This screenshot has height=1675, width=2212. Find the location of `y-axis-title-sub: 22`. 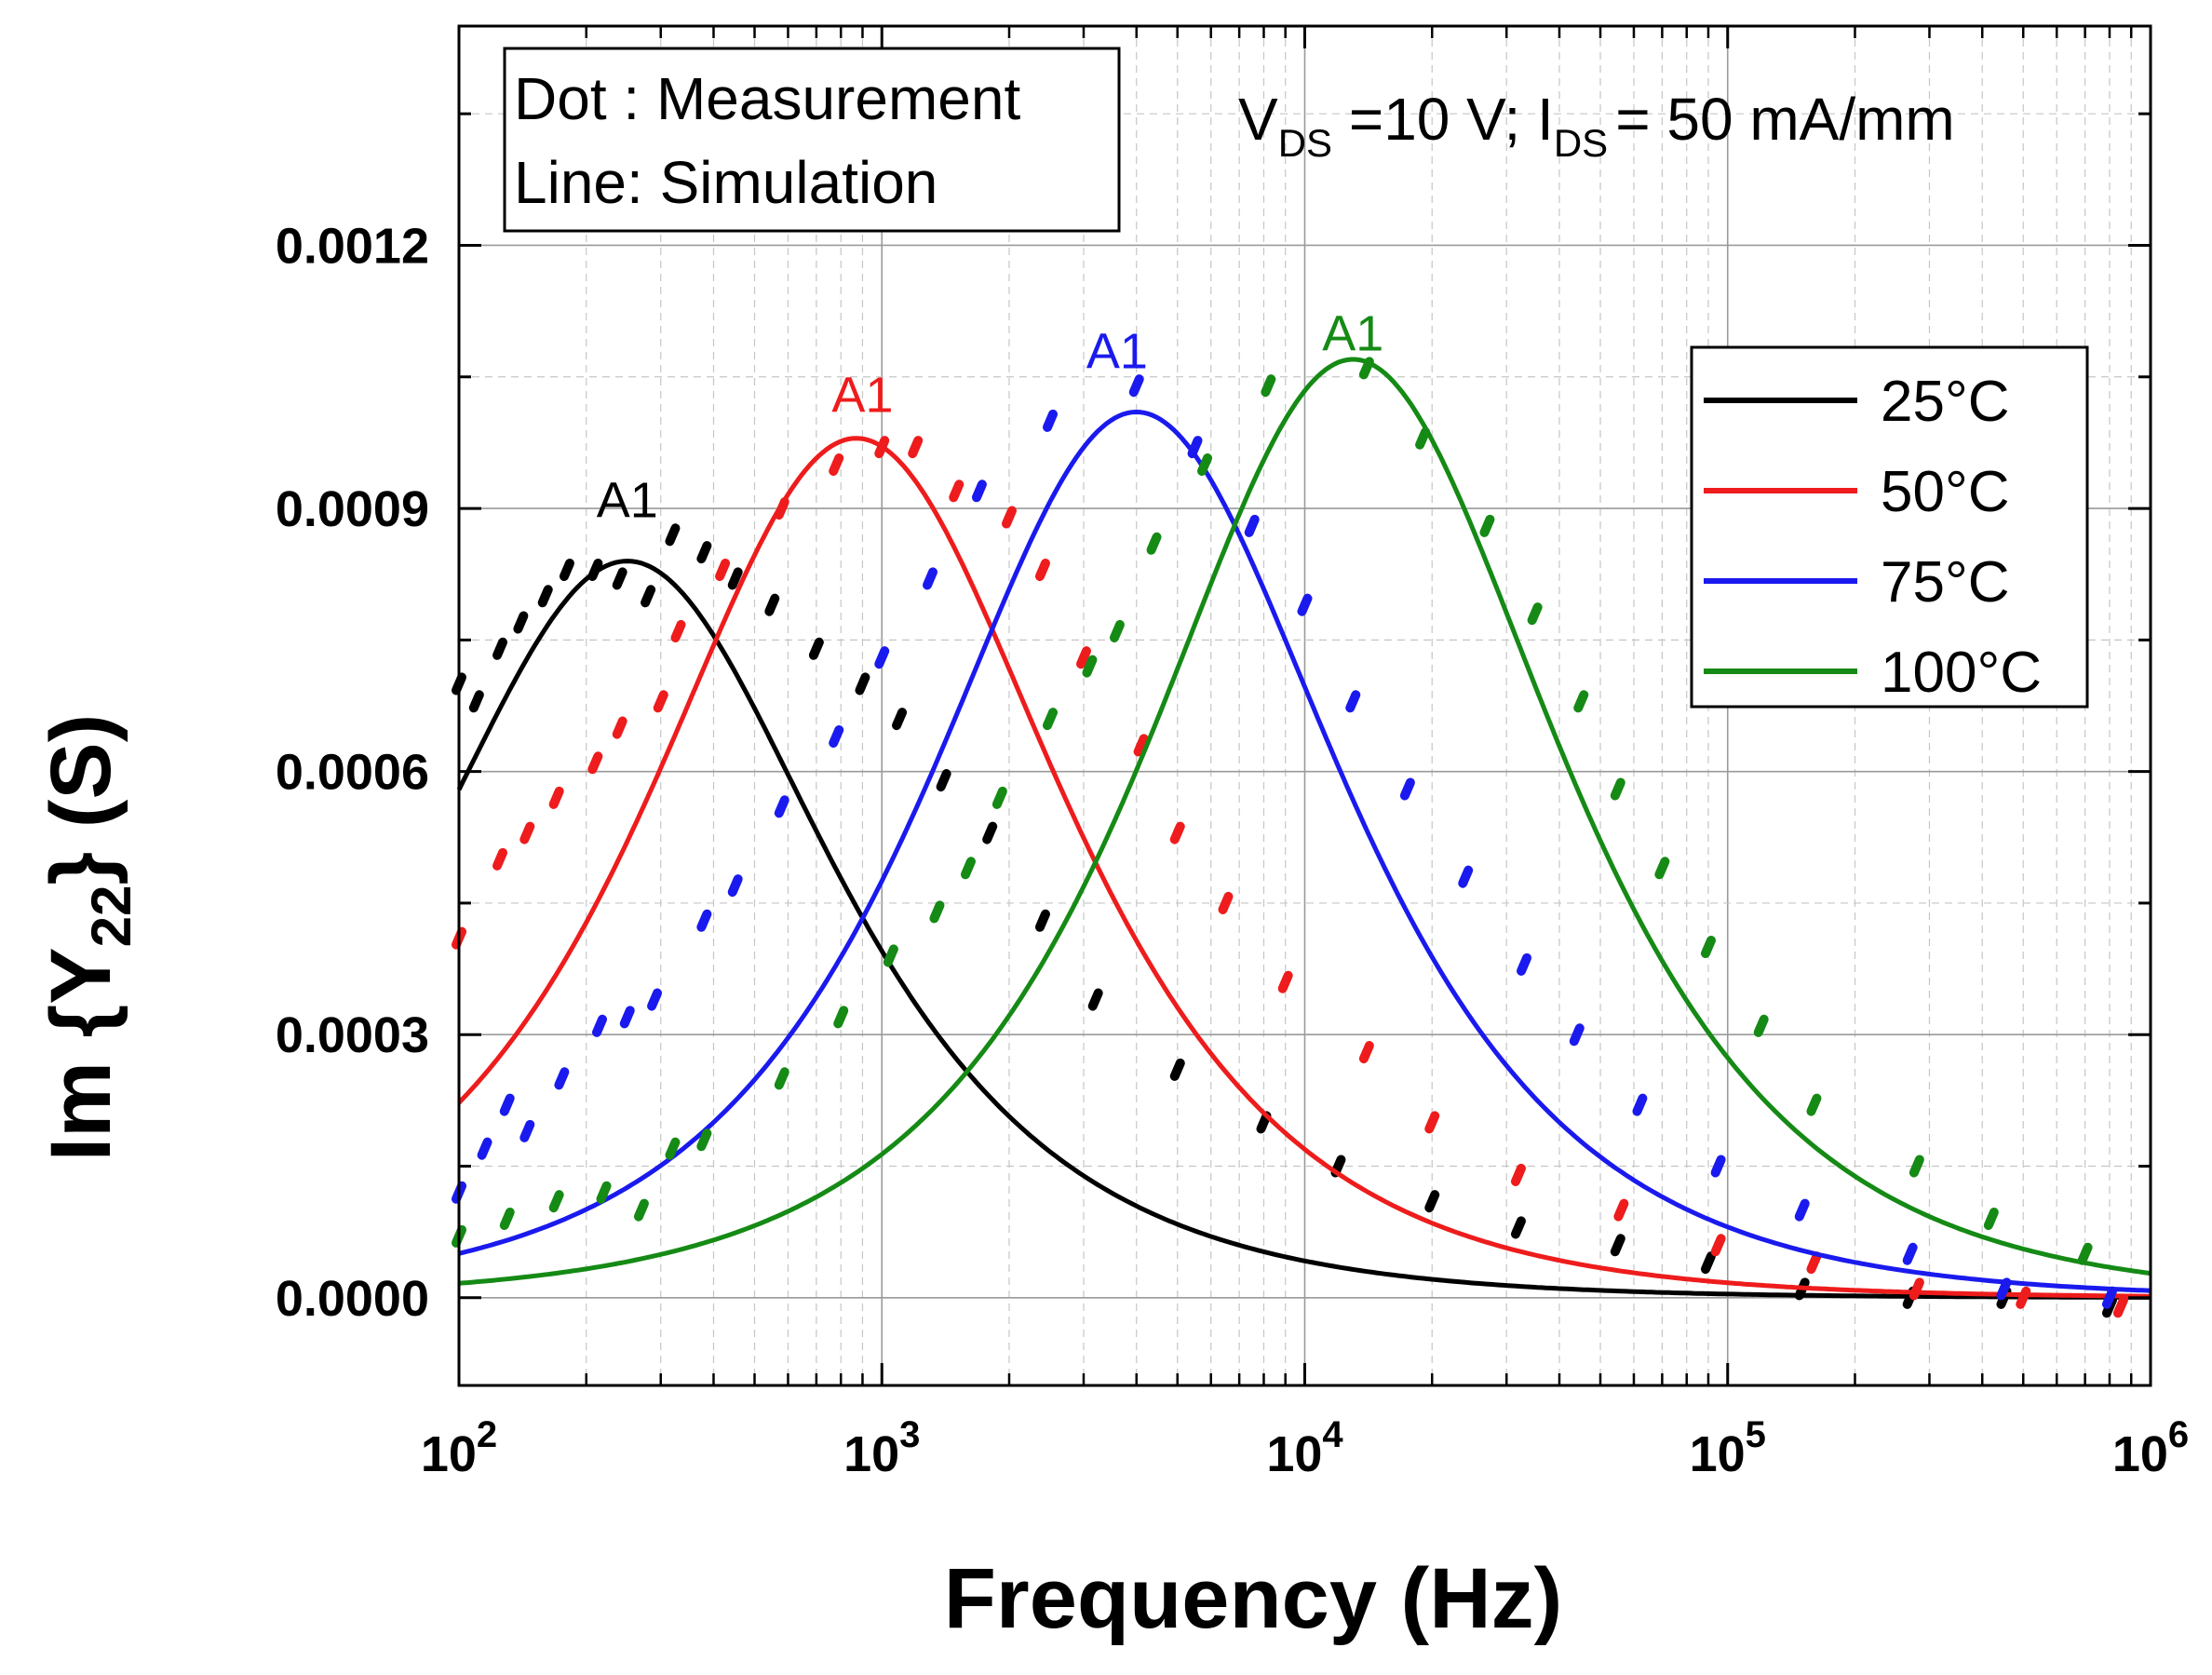

y-axis-title-sub: 22 is located at coordinates (111, 916).